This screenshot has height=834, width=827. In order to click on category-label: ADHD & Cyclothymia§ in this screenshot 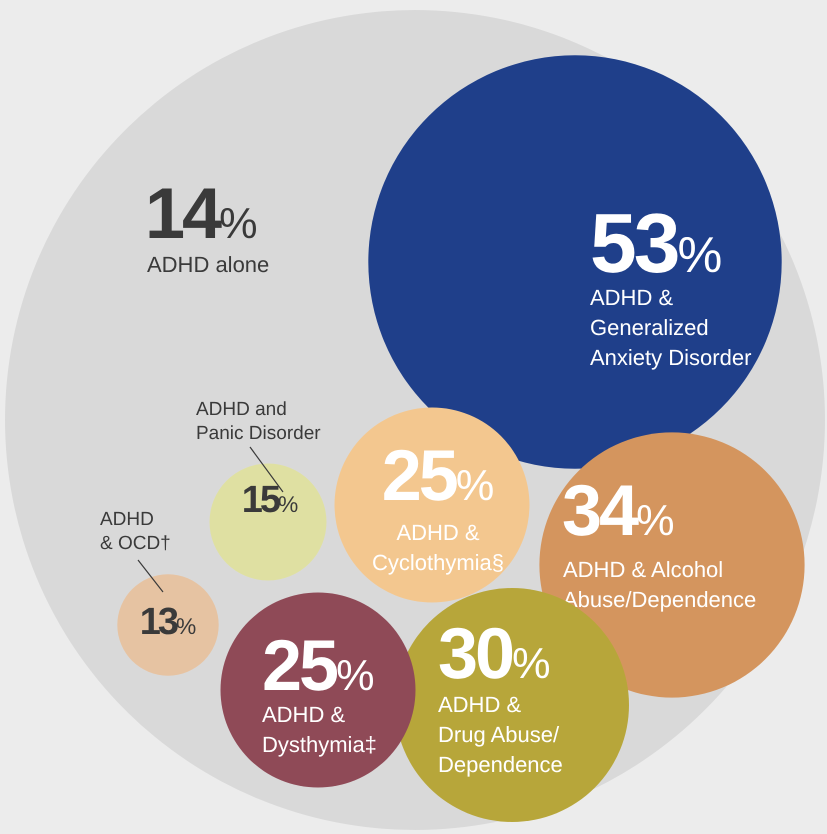, I will do `click(438, 547)`.